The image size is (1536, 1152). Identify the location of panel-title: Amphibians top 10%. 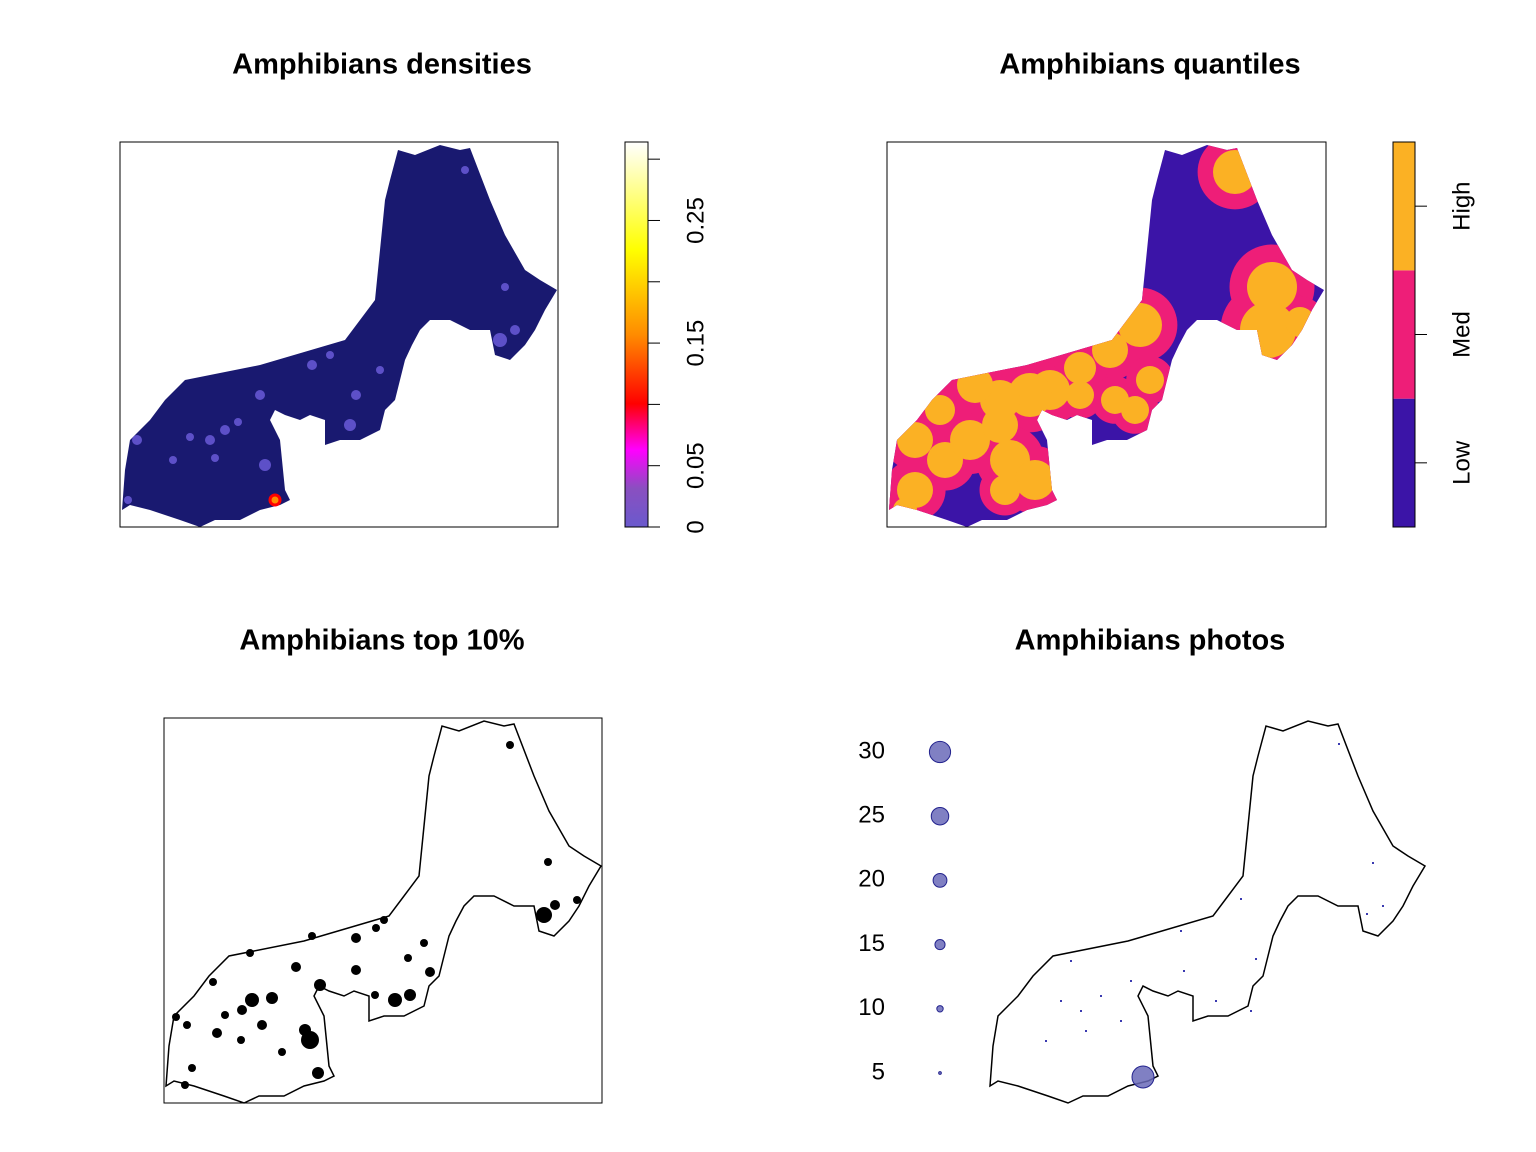
(381, 641).